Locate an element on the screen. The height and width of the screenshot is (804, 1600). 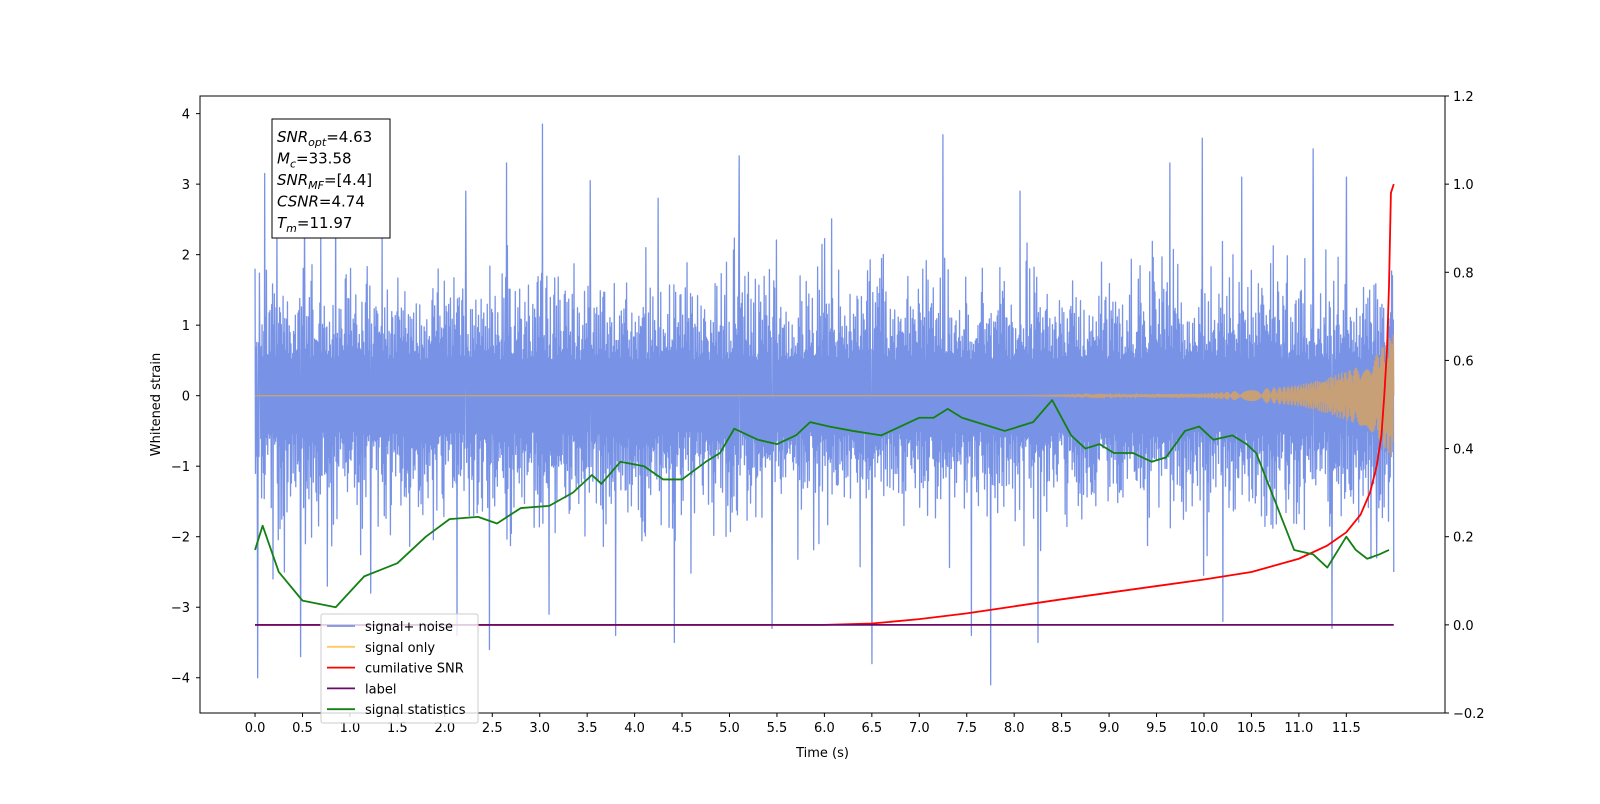
legend-label: label is located at coordinates (380, 689).